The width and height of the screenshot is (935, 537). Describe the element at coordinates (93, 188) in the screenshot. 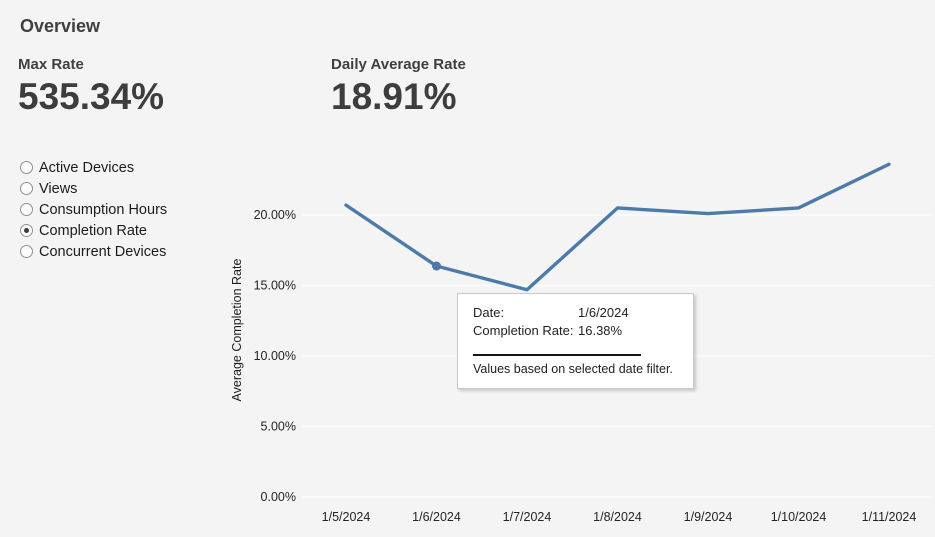

I see `metric-option-views: Views` at that location.